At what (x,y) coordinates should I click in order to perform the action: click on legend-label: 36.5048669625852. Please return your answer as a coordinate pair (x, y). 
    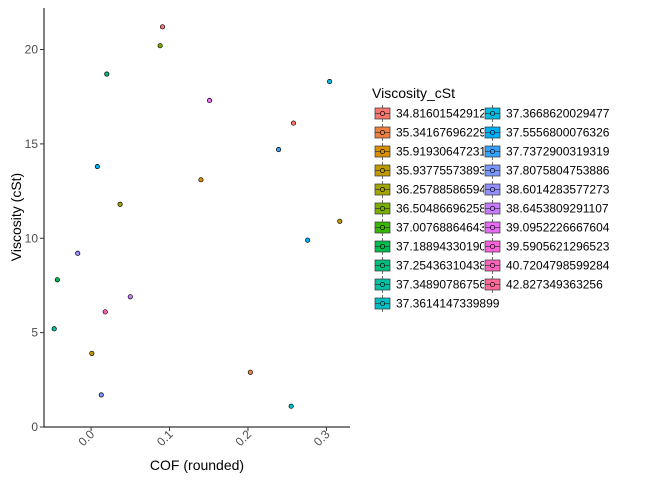
    Looking at the image, I should click on (448, 209).